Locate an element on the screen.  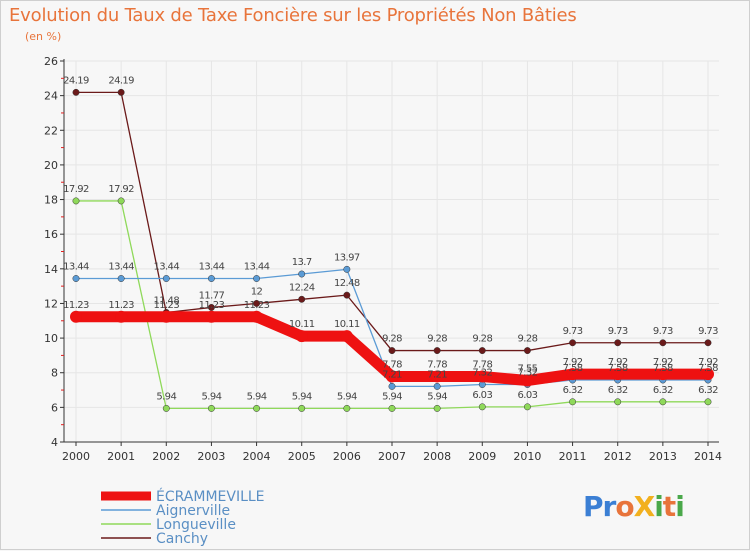
data-label: 6.03 is located at coordinates (482, 395).